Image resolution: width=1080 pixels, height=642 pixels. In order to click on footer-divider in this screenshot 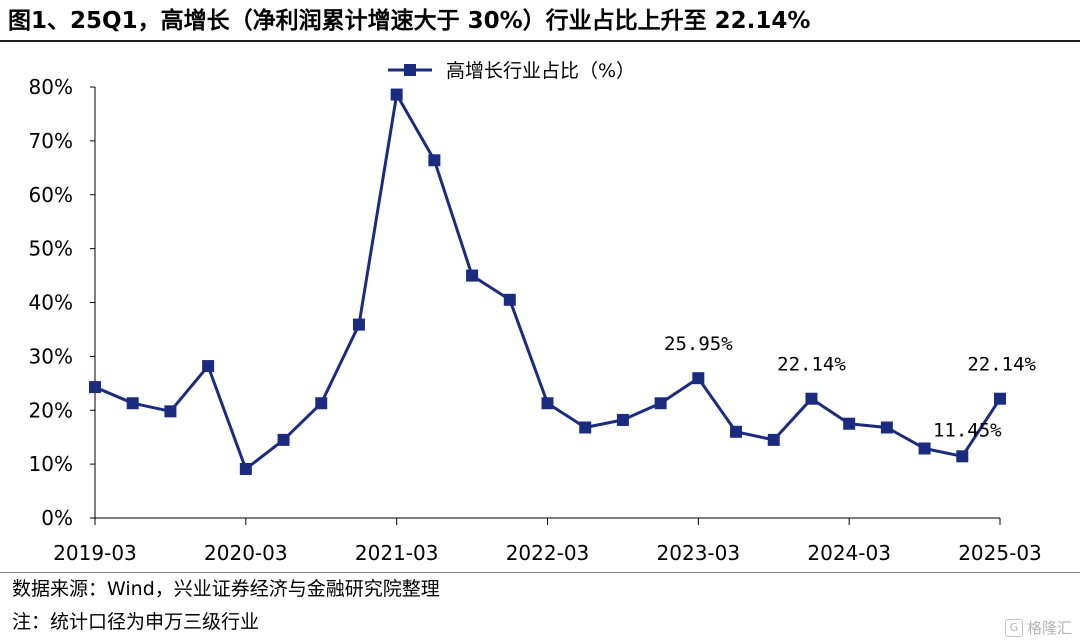, I will do `click(540, 572)`.